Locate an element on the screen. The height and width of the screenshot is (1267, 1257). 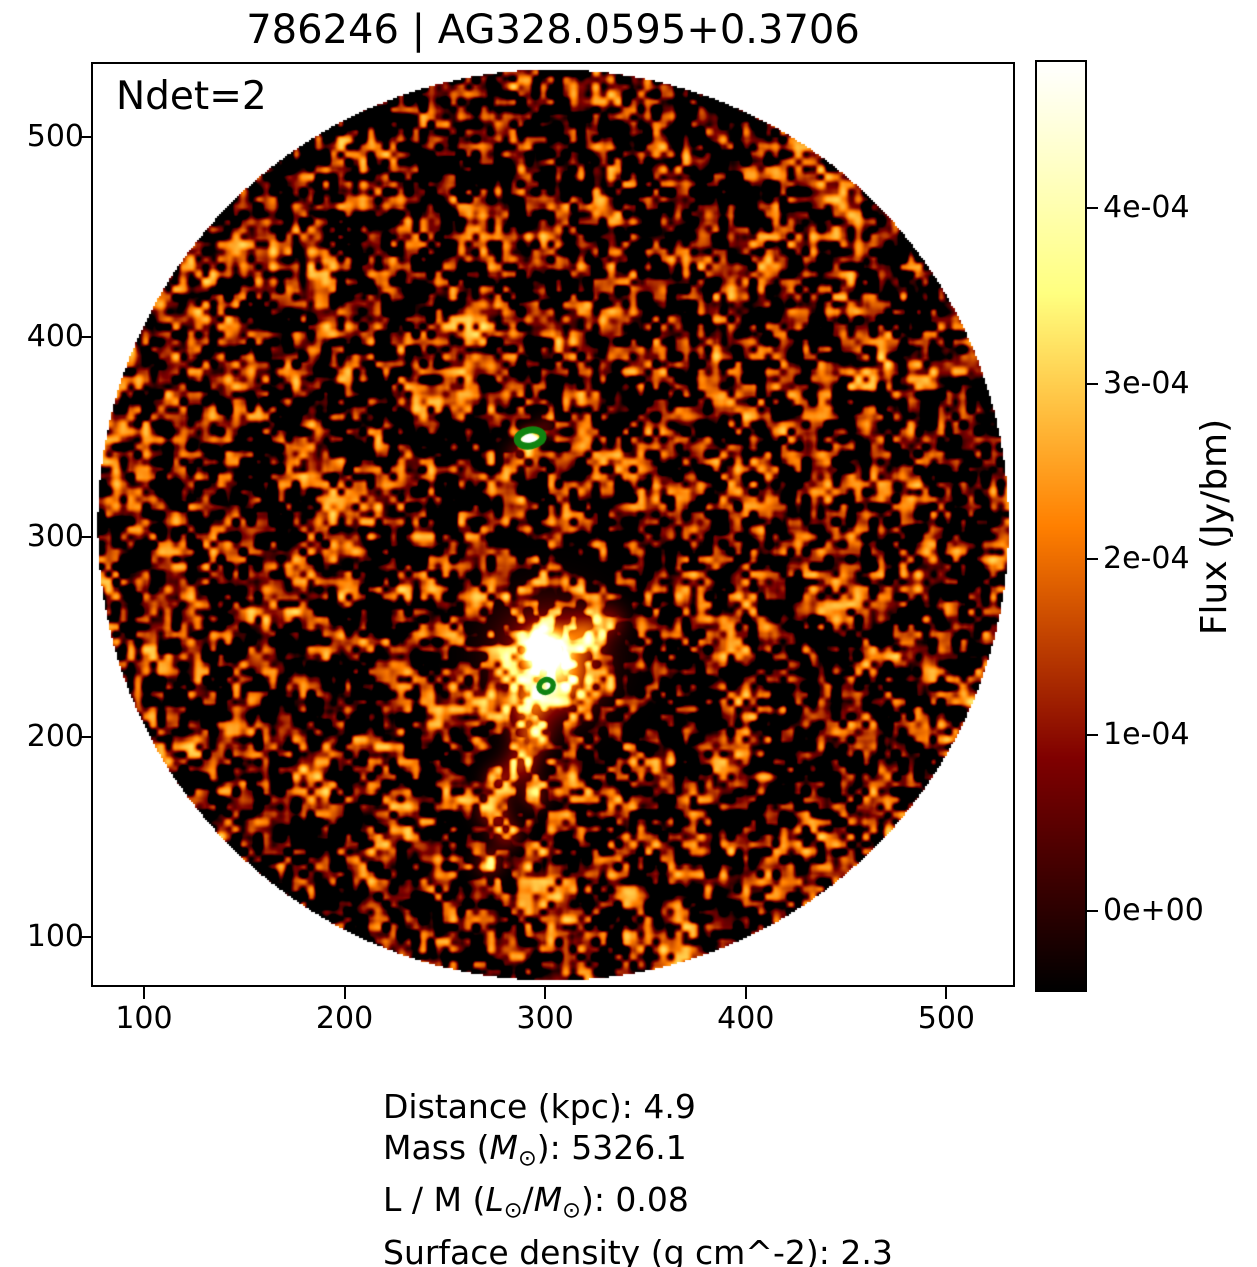
y-tick-label: 100 is located at coordinates (55, 936).